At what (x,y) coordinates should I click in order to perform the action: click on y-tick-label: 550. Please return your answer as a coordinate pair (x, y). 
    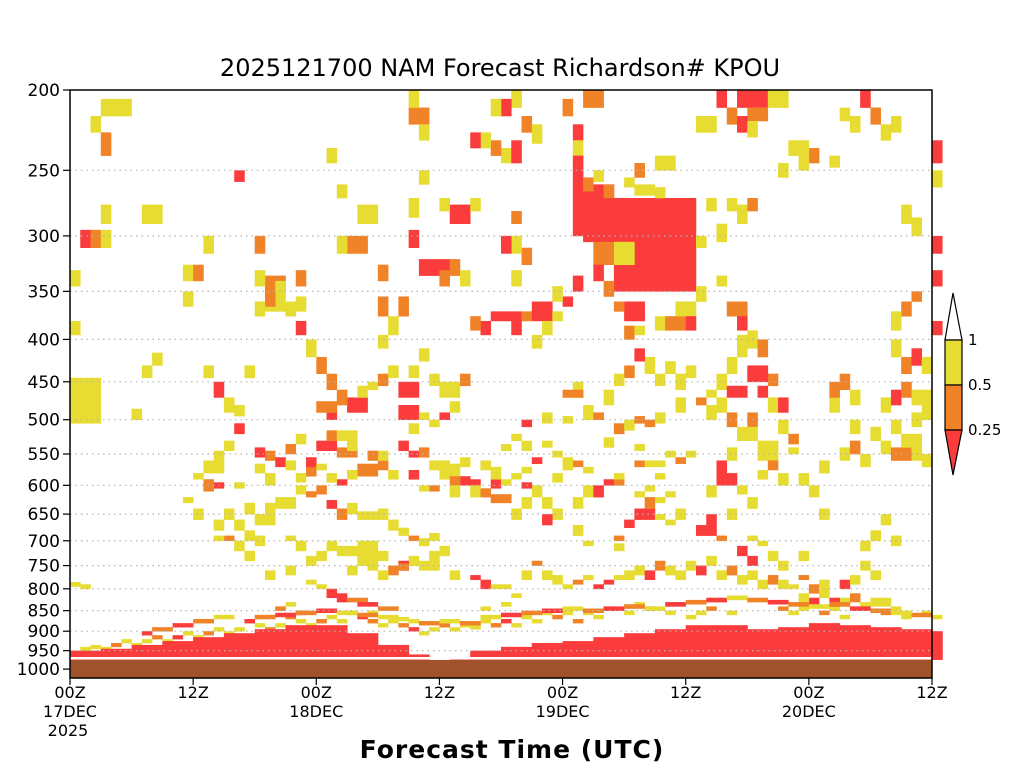
    Looking at the image, I should click on (44, 455).